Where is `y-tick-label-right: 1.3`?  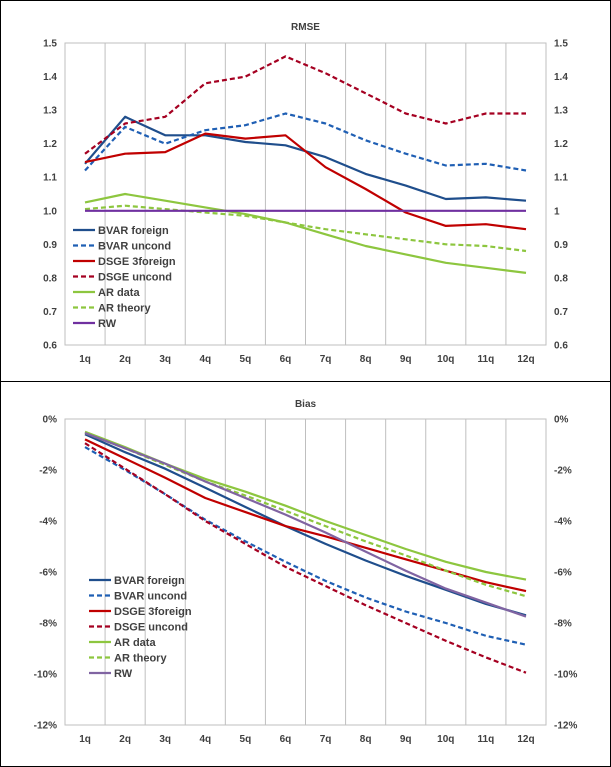 y-tick-label-right: 1.3 is located at coordinates (561, 111).